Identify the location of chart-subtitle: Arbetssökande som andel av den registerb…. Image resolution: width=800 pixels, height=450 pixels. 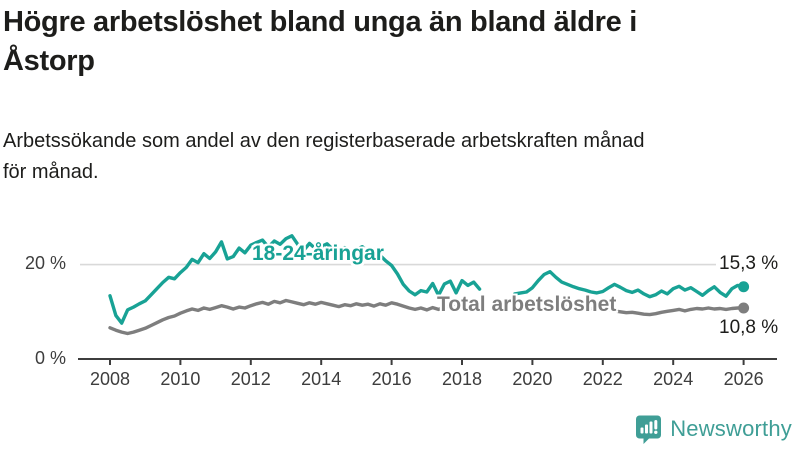
(400, 157).